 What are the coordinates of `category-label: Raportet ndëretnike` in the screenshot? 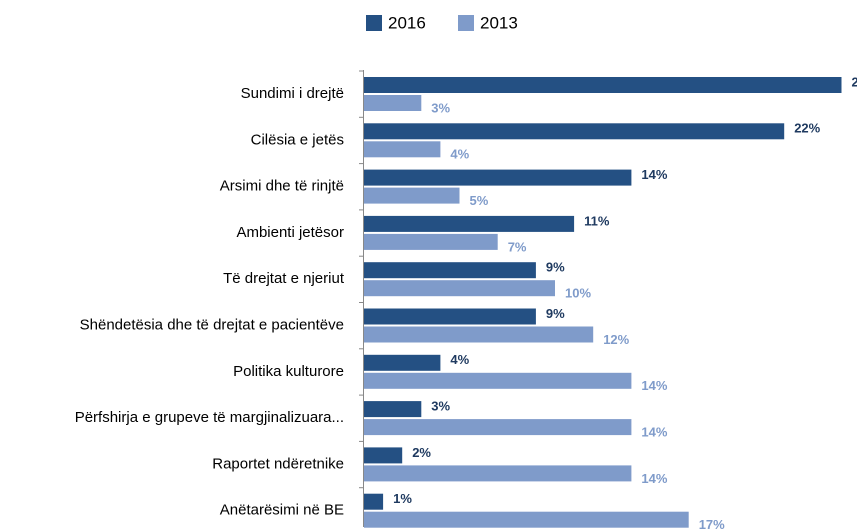 It's located at (278, 463).